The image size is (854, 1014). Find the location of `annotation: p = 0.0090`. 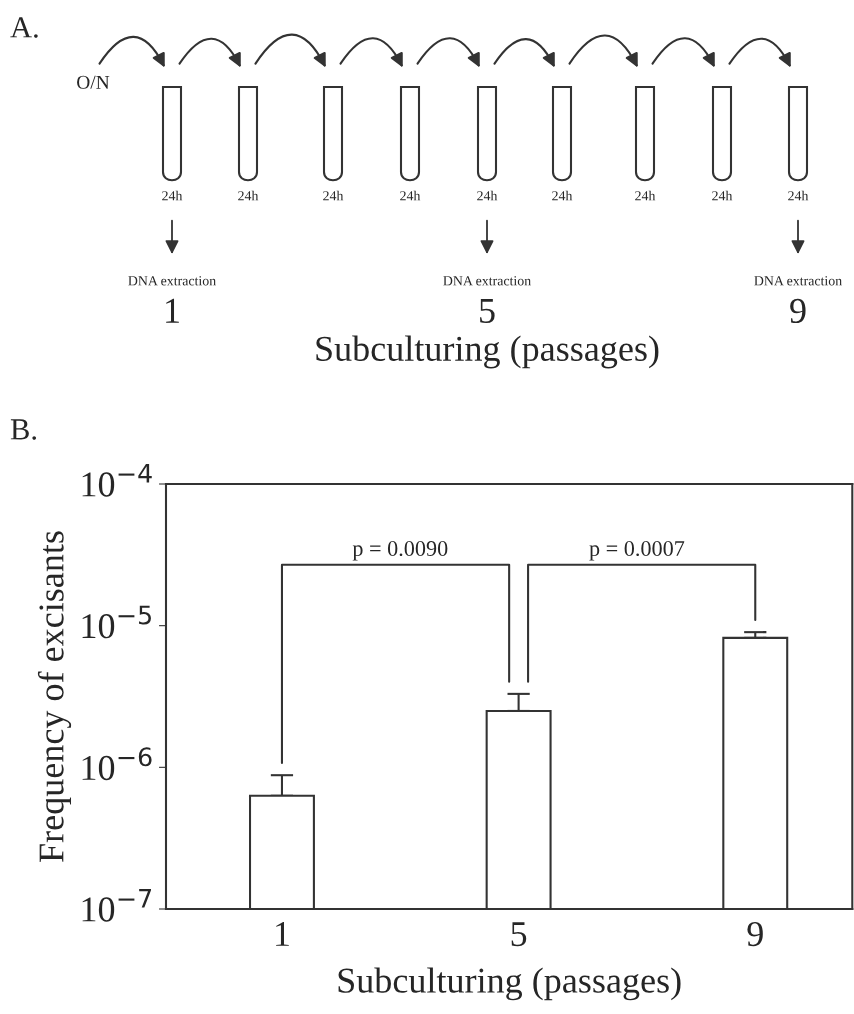

annotation: p = 0.0090 is located at coordinates (400, 550).